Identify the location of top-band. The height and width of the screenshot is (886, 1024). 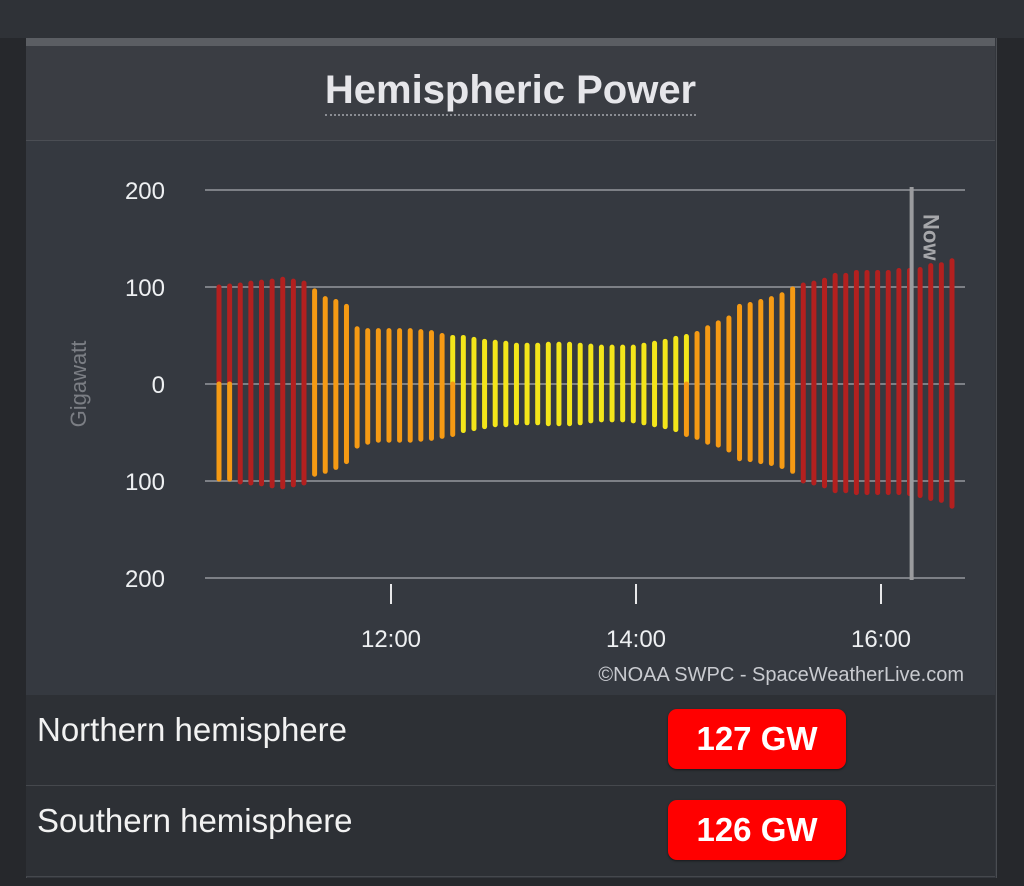
(512, 19).